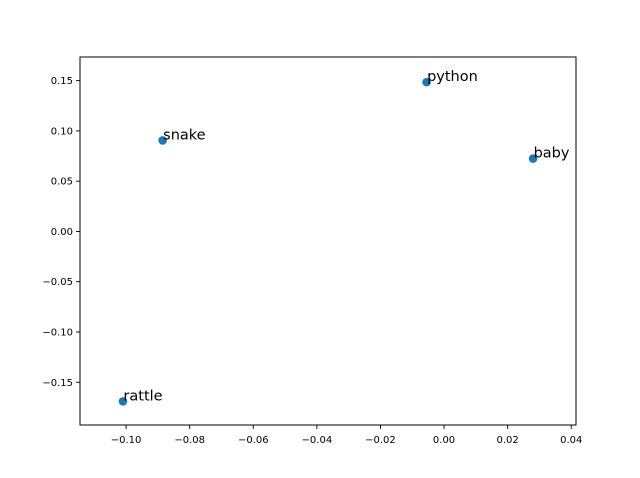 The height and width of the screenshot is (478, 640). What do you see at coordinates (123, 401) in the screenshot?
I see `data-point-rattle` at bounding box center [123, 401].